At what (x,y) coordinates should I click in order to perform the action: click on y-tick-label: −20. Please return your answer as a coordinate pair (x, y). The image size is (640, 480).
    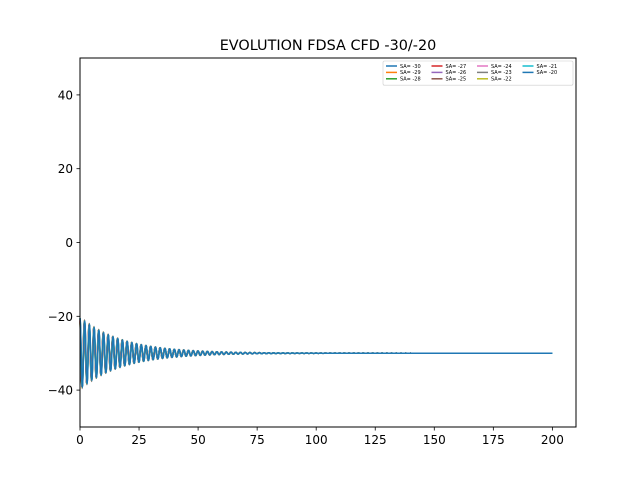
    Looking at the image, I should click on (60, 317).